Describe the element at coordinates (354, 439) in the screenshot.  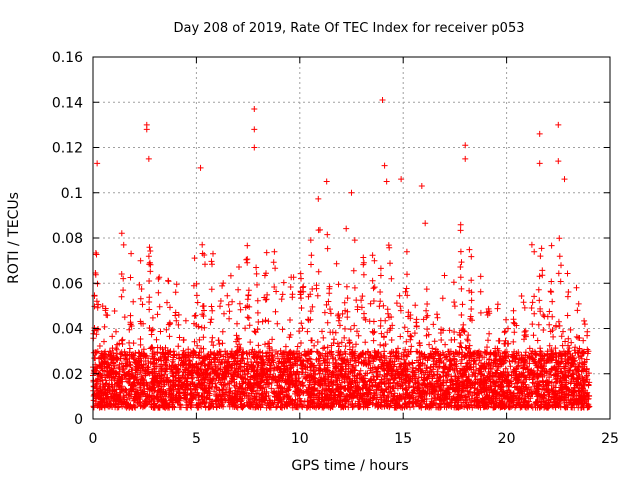
I see `x-tick-labels: 0 5 10 15 20 25` at that location.